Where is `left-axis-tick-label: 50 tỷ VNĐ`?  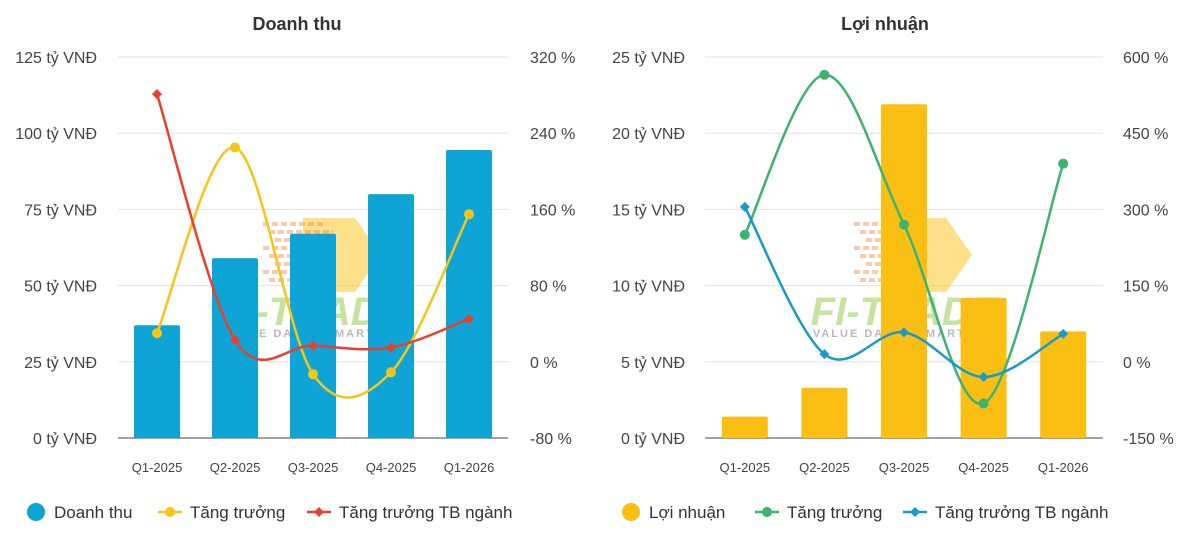
left-axis-tick-label: 50 tỷ VNĐ is located at coordinates (60, 287).